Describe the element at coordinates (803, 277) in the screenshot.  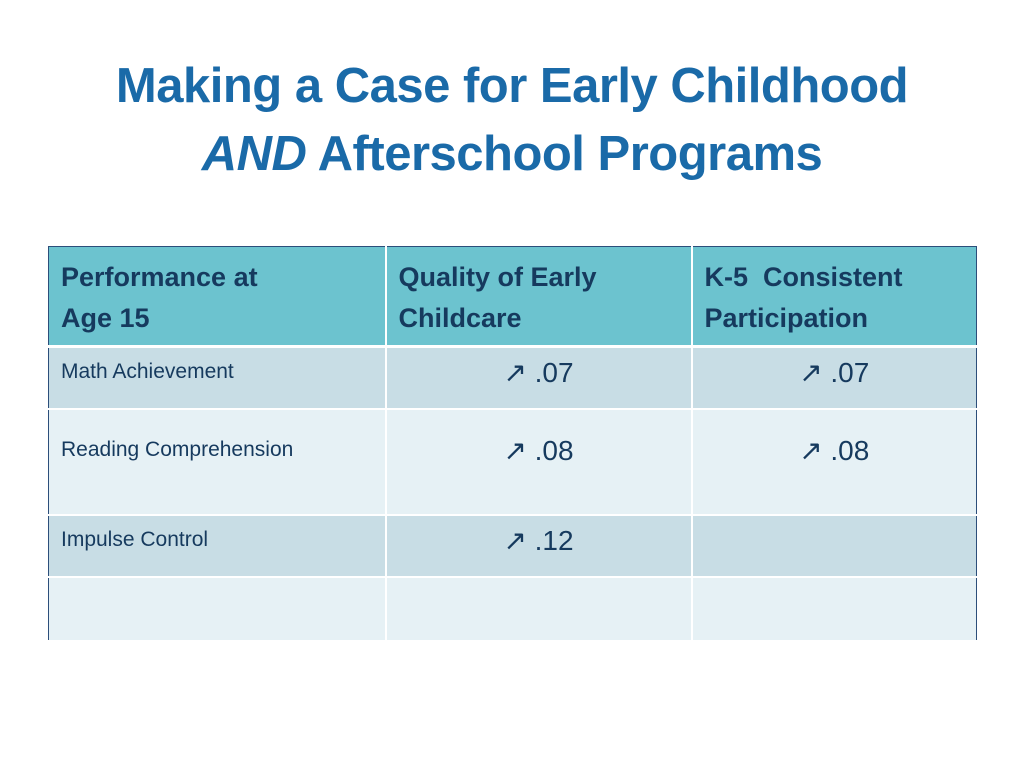
I see `header-k5-line1: K-5 Consistent` at that location.